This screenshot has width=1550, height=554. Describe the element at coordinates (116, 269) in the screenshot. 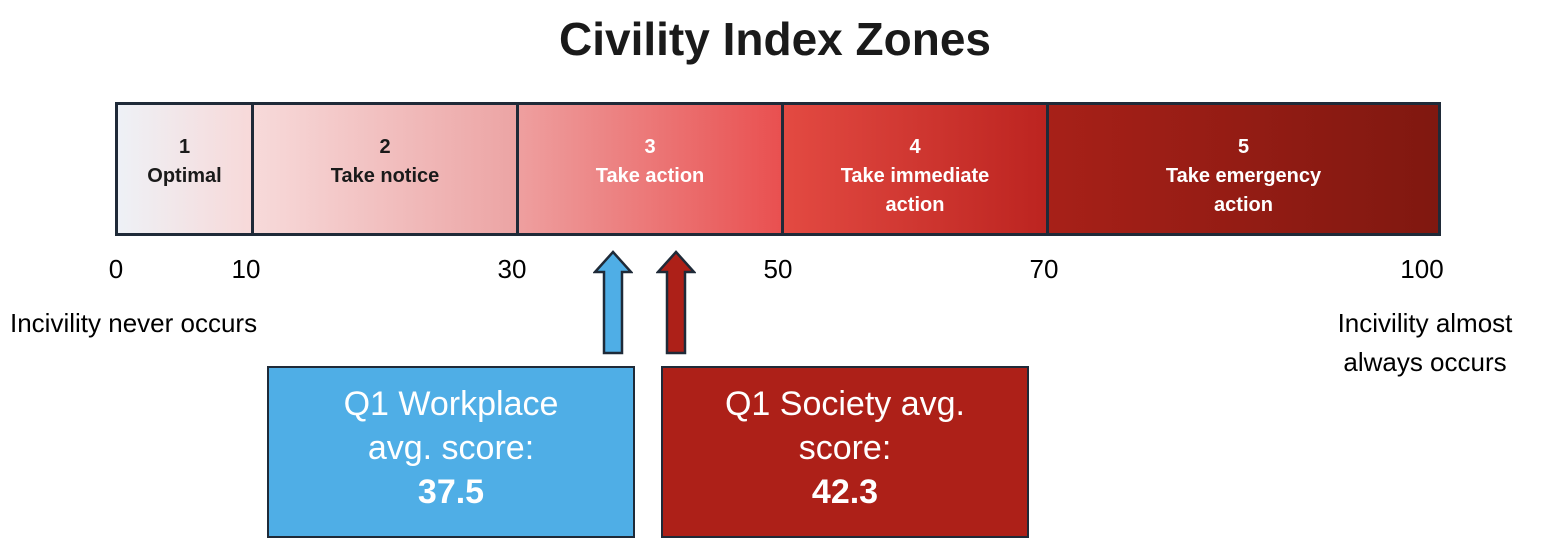

I see `tick-label: 0` at that location.